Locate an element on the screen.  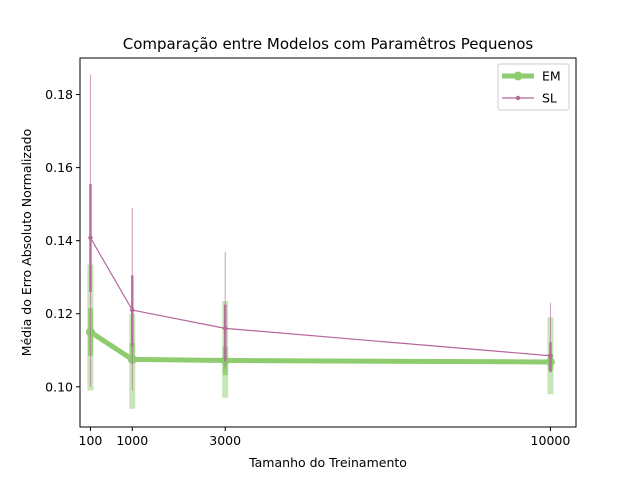
y-tick-label: 0.16 is located at coordinates (59, 167).